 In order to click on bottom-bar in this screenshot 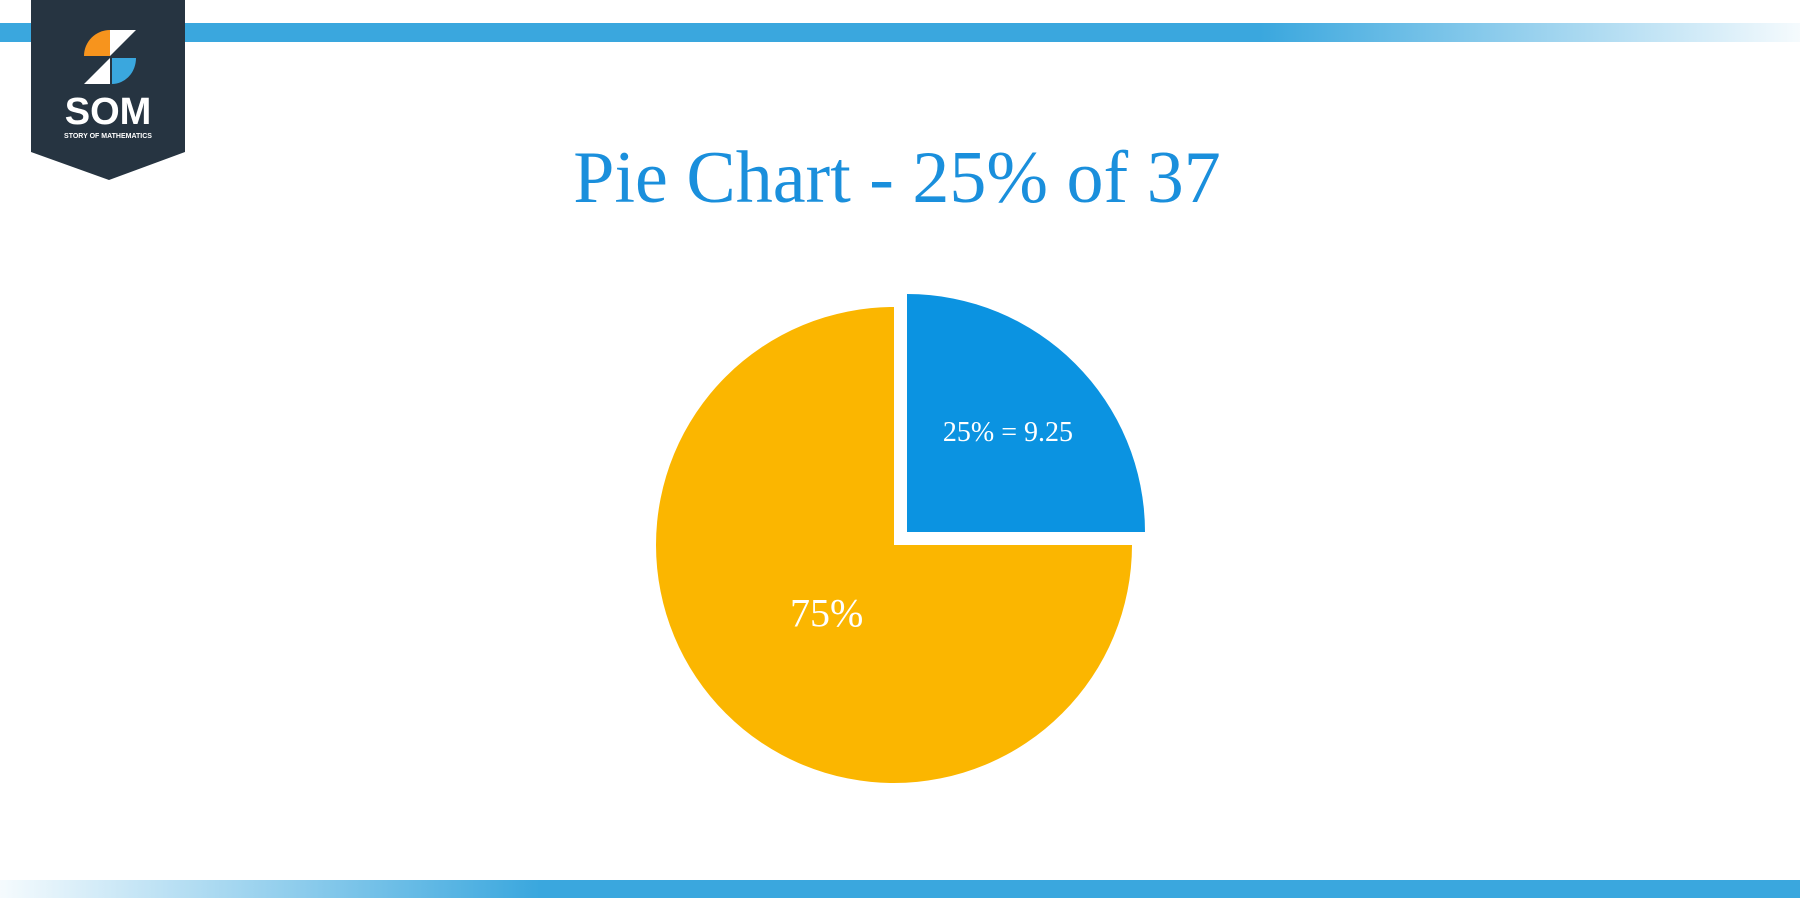, I will do `click(900, 889)`.